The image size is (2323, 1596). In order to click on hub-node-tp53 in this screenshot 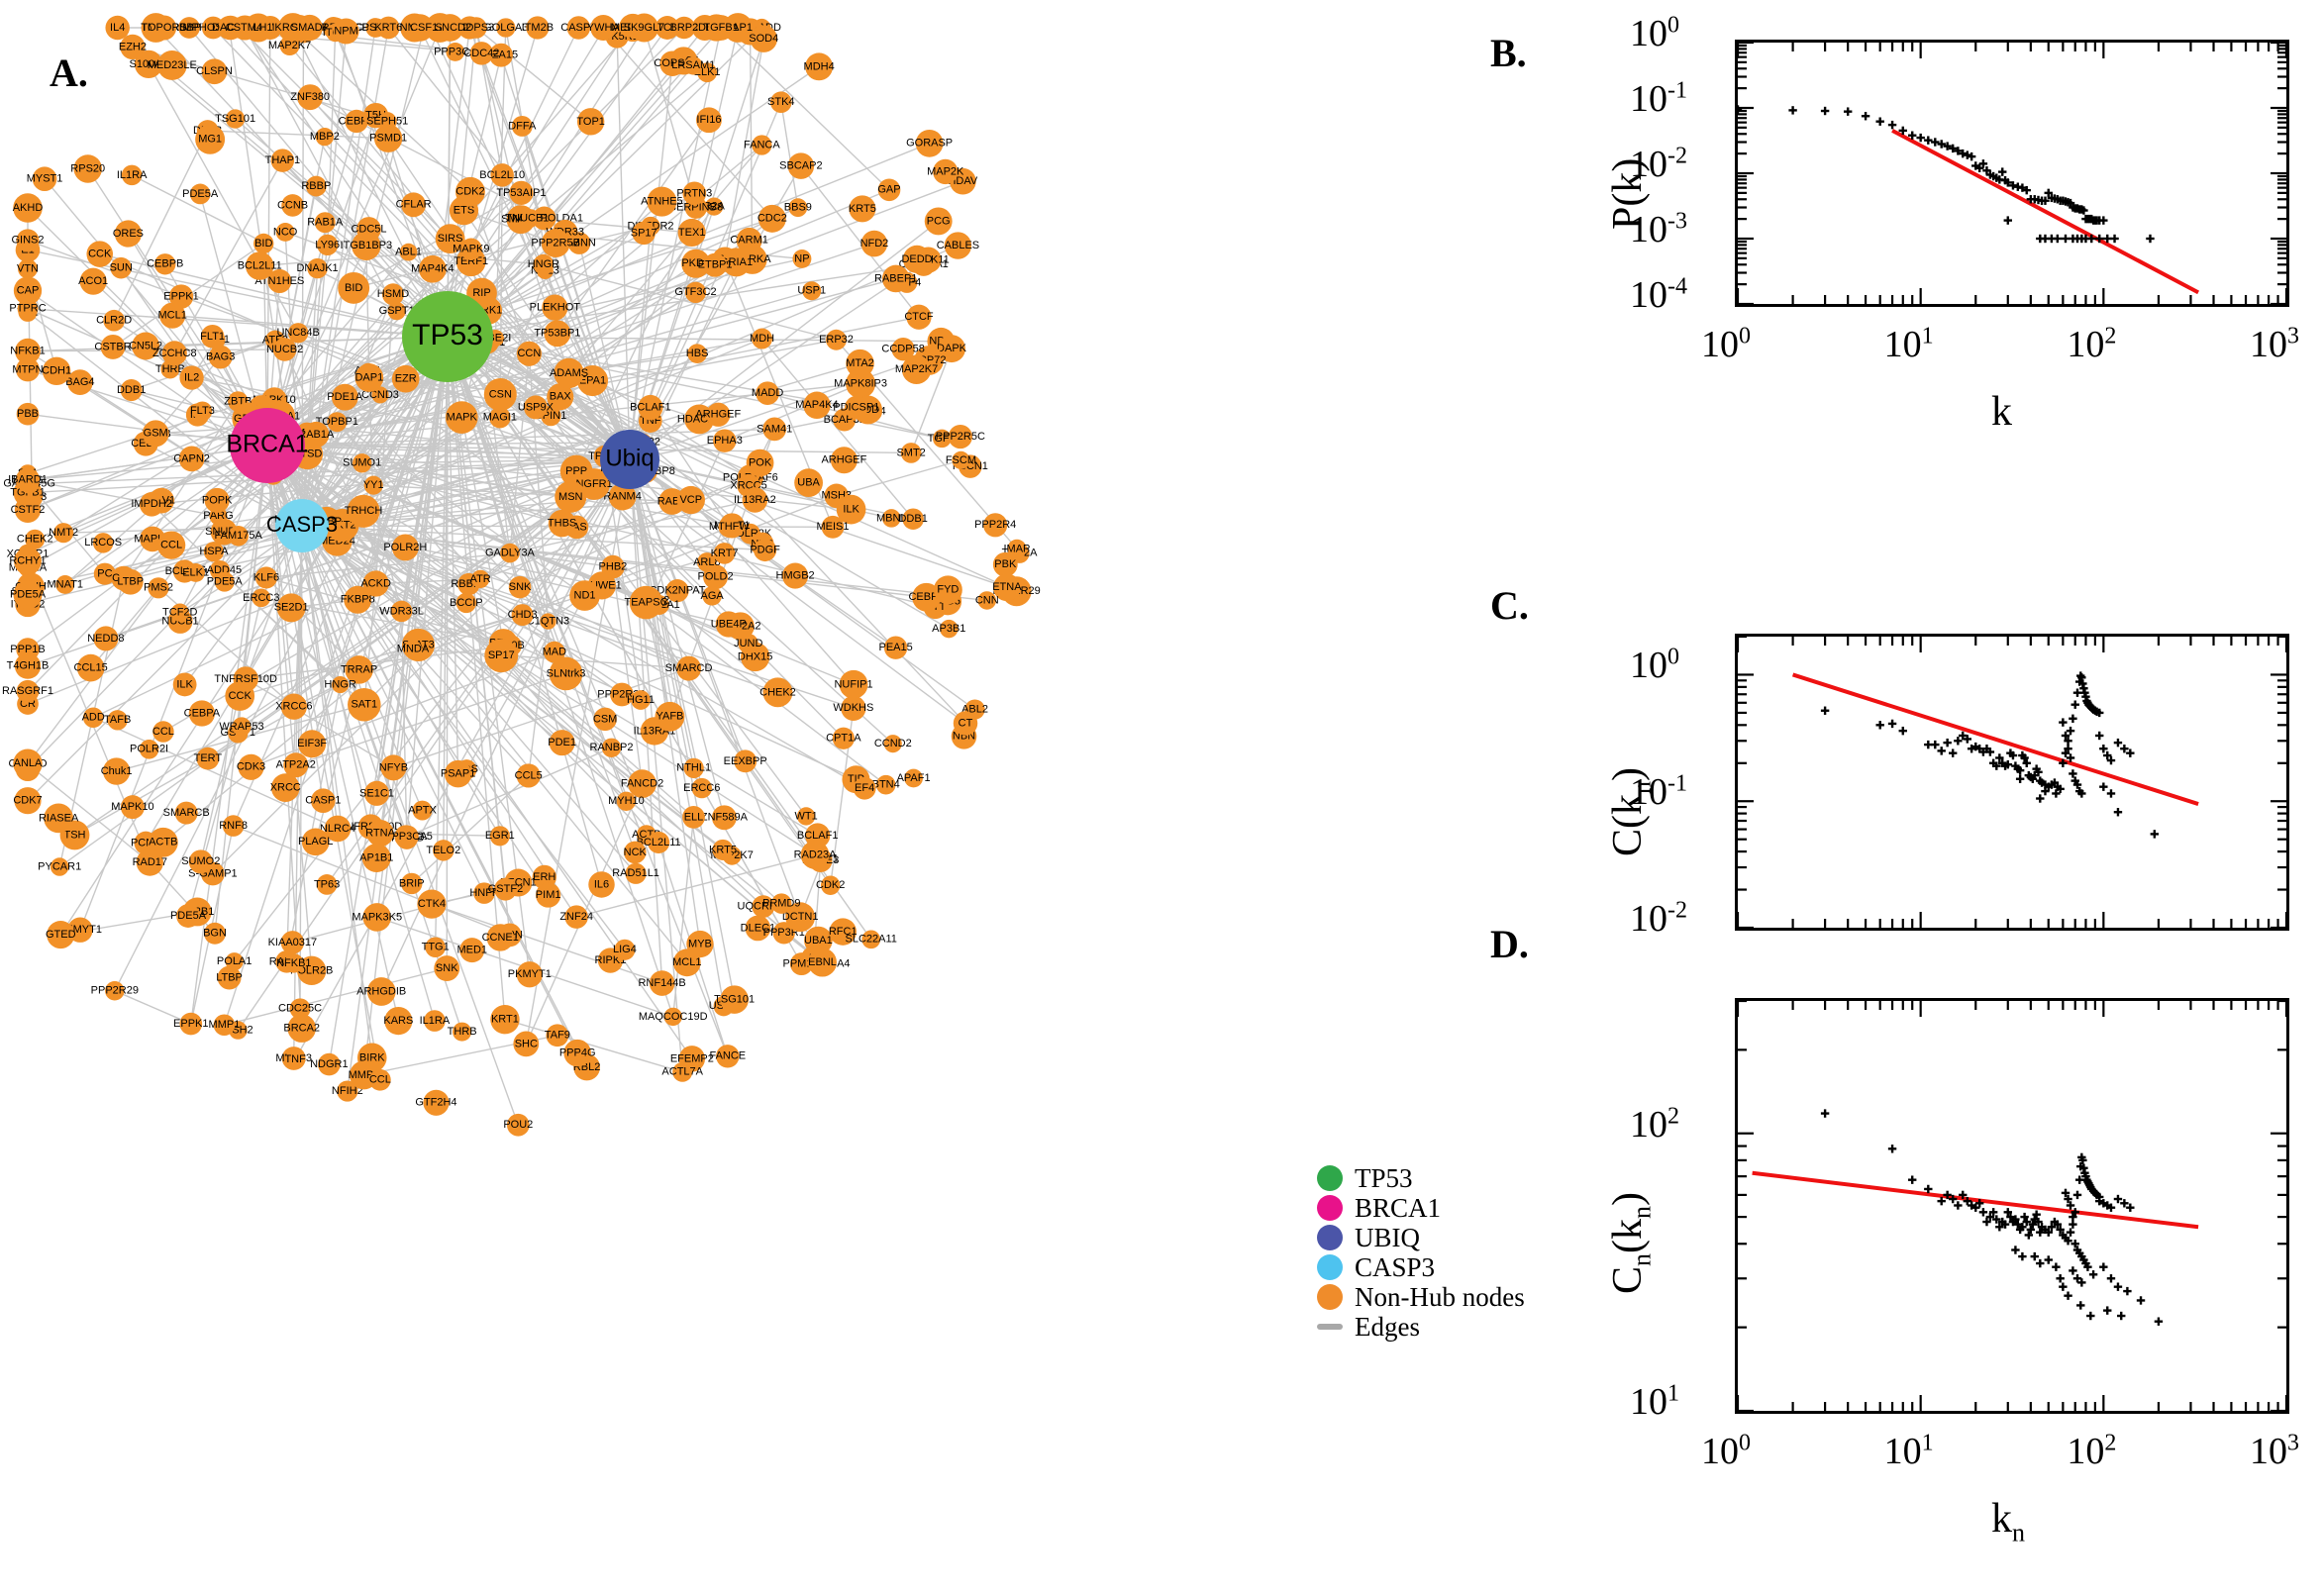, I will do `click(447, 337)`.